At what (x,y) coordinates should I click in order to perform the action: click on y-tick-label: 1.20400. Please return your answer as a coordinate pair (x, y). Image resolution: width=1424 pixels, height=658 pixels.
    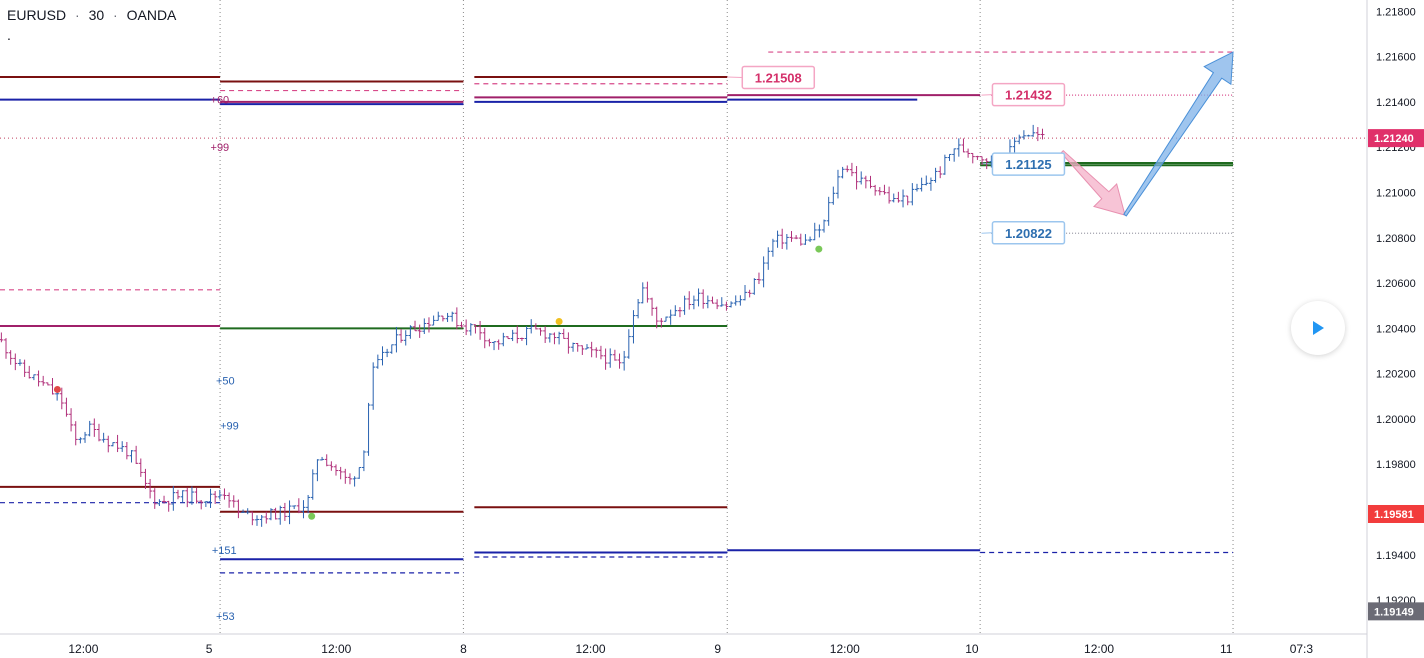
    Looking at the image, I should click on (1396, 329).